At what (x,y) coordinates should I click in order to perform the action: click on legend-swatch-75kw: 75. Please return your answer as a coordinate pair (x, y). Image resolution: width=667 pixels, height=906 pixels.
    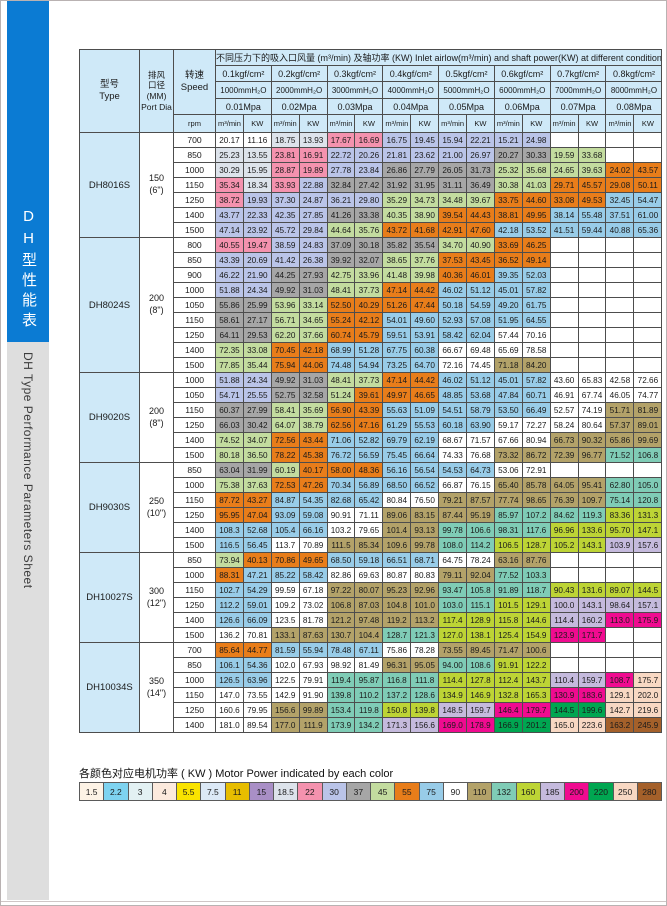
    Looking at the image, I should click on (431, 791).